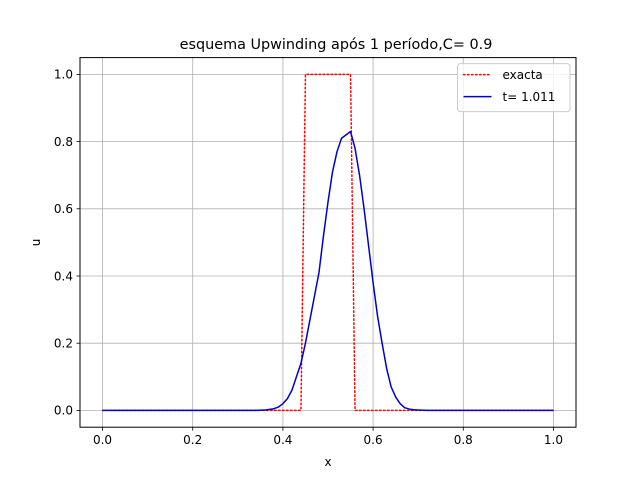 The width and height of the screenshot is (640, 480). What do you see at coordinates (63, 209) in the screenshot?
I see `y-tick-label: 0.6` at bounding box center [63, 209].